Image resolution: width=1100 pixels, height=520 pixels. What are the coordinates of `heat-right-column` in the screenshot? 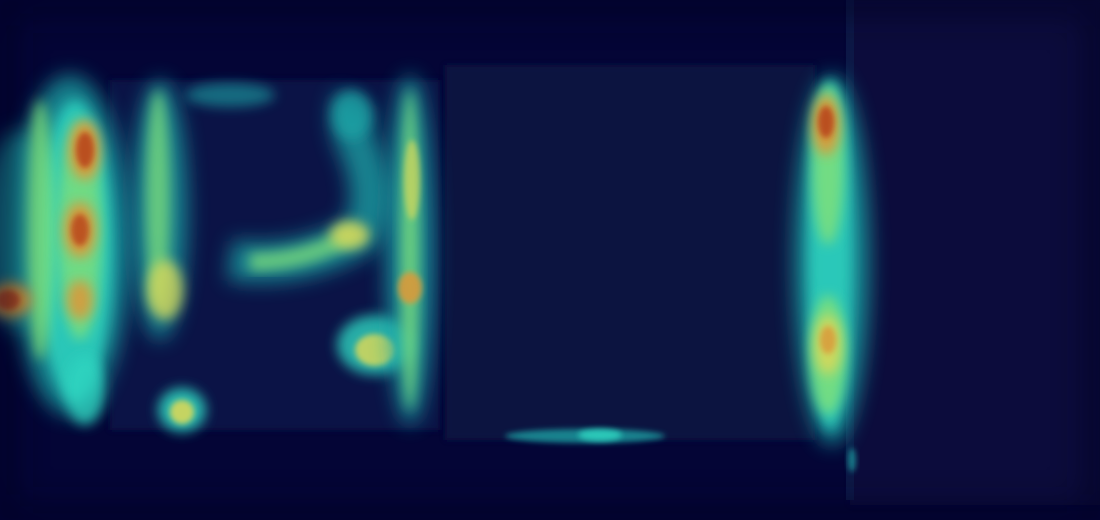 It's located at (832, 273).